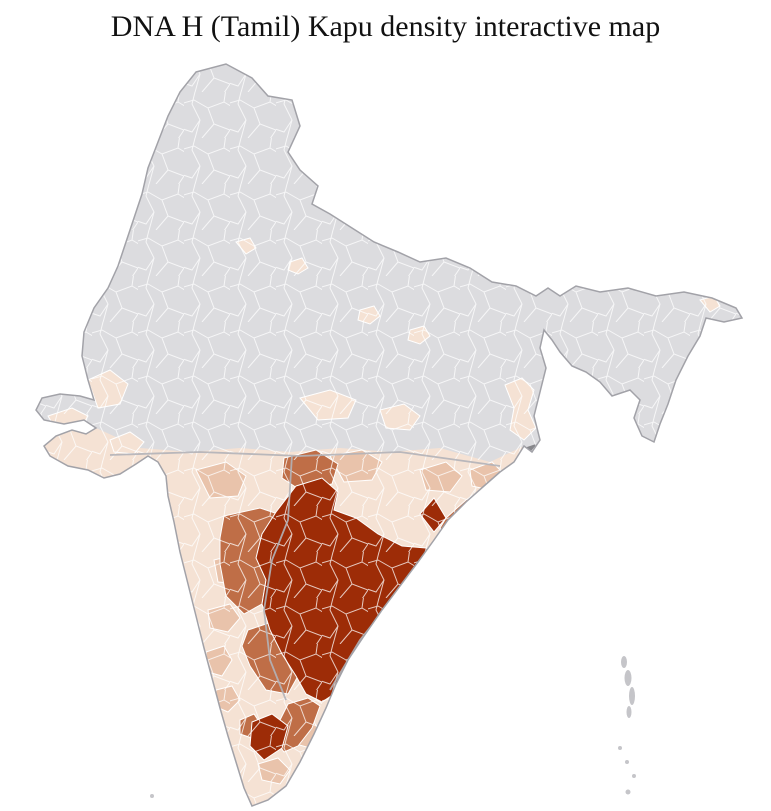 The height and width of the screenshot is (811, 771). I want to click on andaman-islands, so click(627, 725).